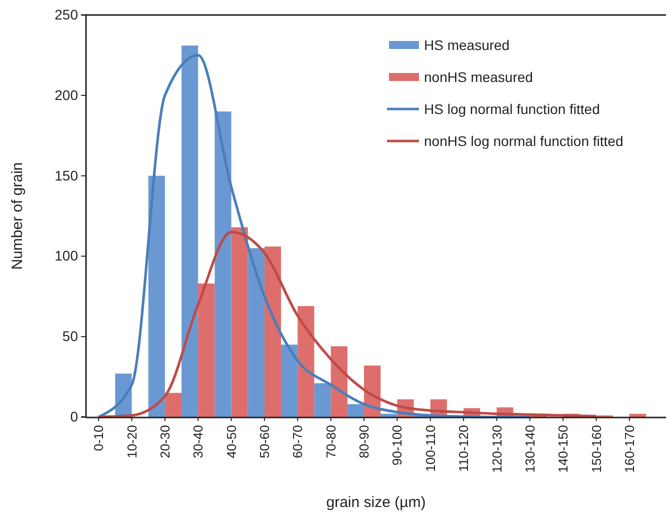 Image resolution: width=668 pixels, height=515 pixels. What do you see at coordinates (330, 441) in the screenshot?
I see `x-tick-label: 70-80` at bounding box center [330, 441].